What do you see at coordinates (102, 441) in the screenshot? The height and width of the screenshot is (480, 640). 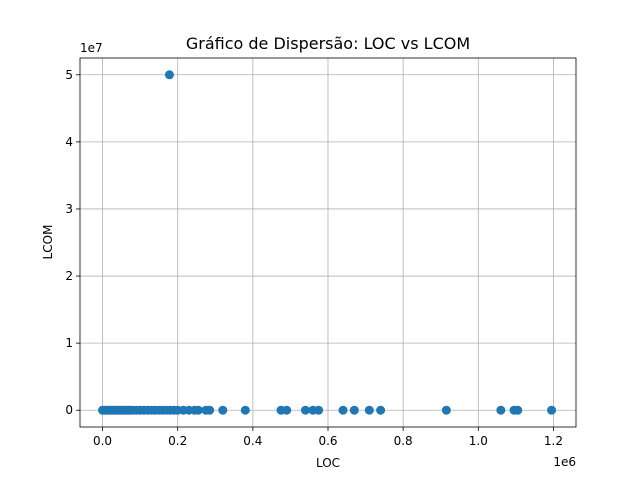 I see `x-tick-label: 0.0` at bounding box center [102, 441].